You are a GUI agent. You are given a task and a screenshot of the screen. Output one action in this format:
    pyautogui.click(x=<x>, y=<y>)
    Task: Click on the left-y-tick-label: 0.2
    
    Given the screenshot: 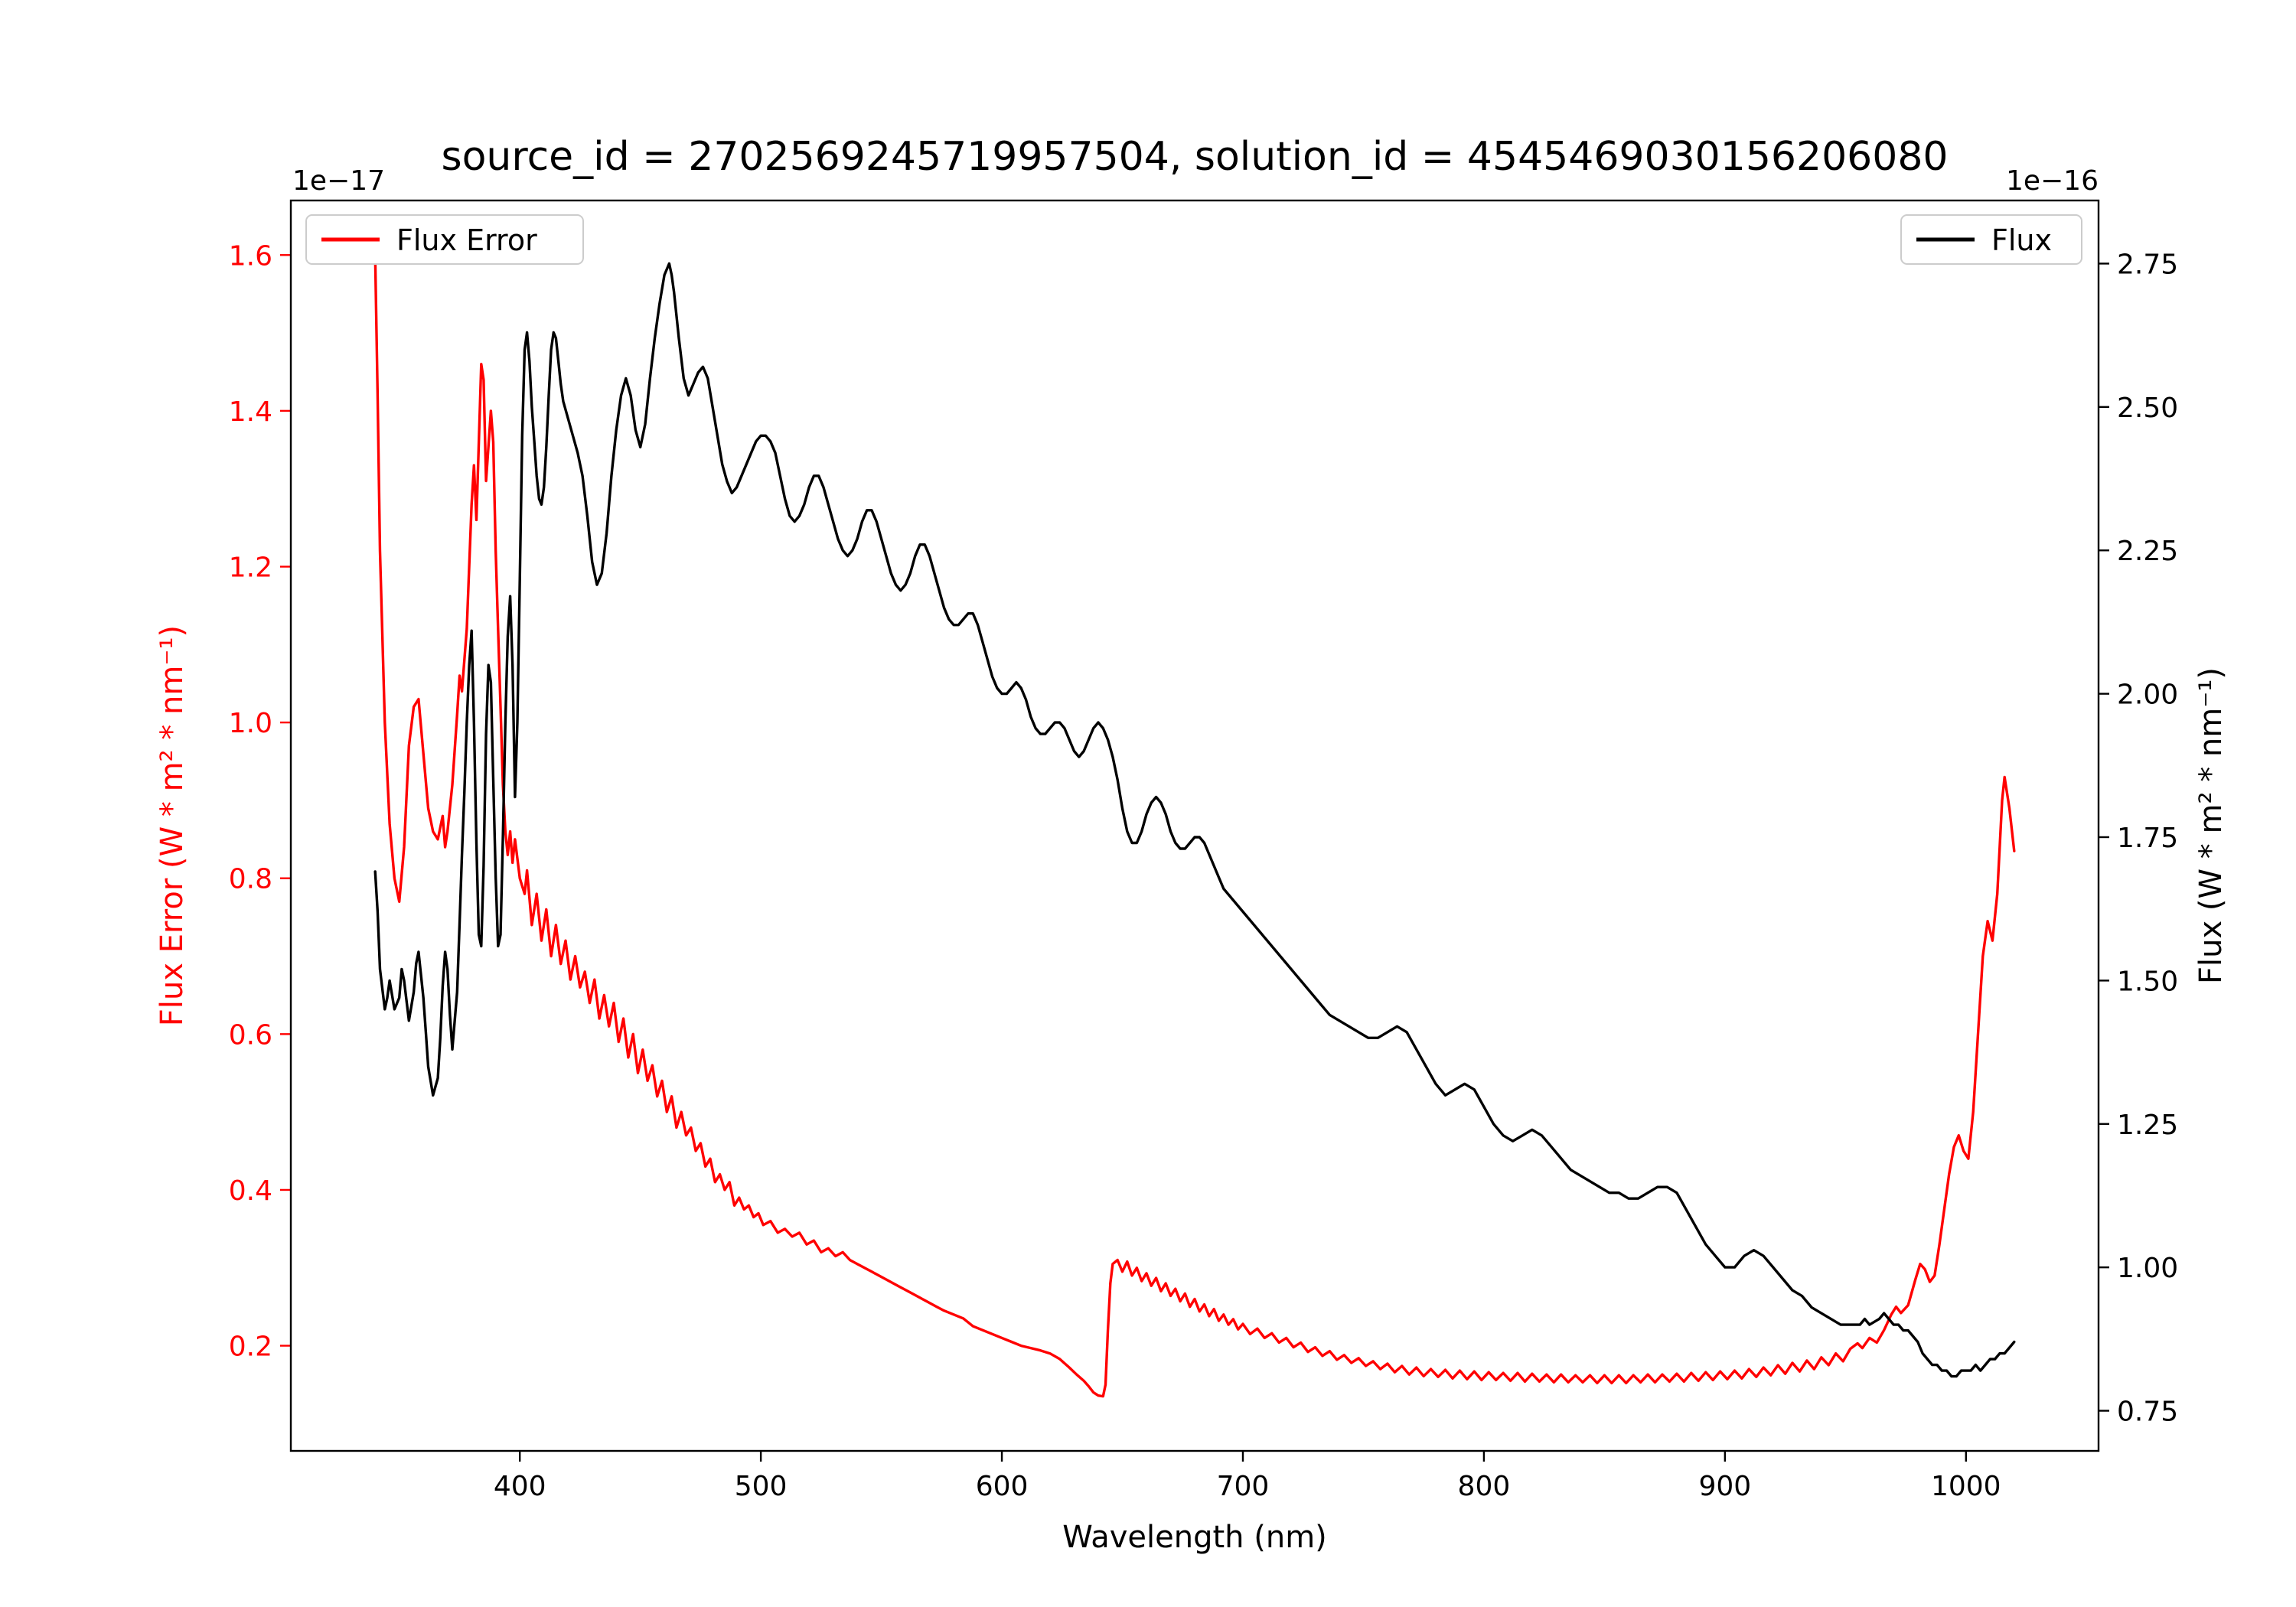 What is the action you would take?
    pyautogui.click(x=250, y=1347)
    